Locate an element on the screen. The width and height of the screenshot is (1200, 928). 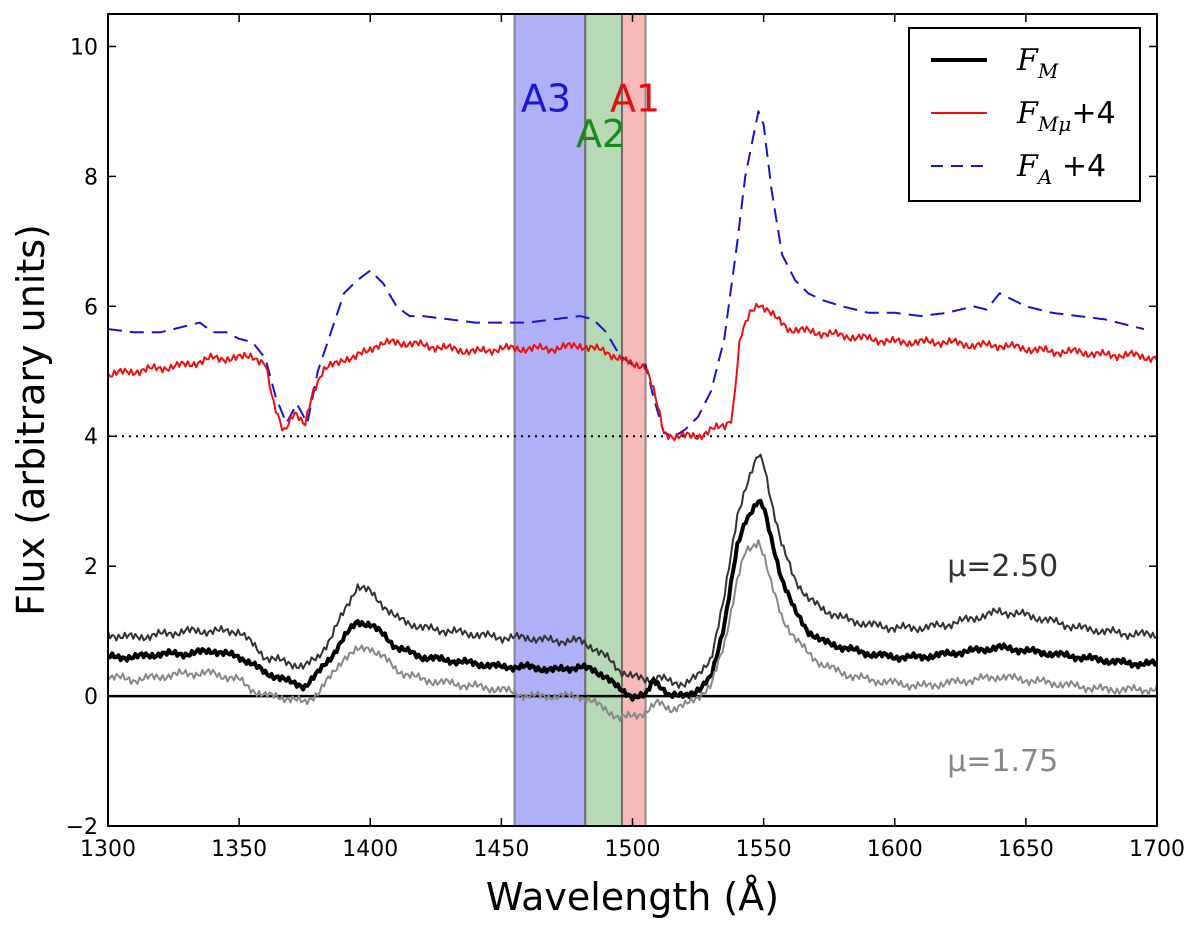
x-tick-label: 1550 is located at coordinates (764, 849).